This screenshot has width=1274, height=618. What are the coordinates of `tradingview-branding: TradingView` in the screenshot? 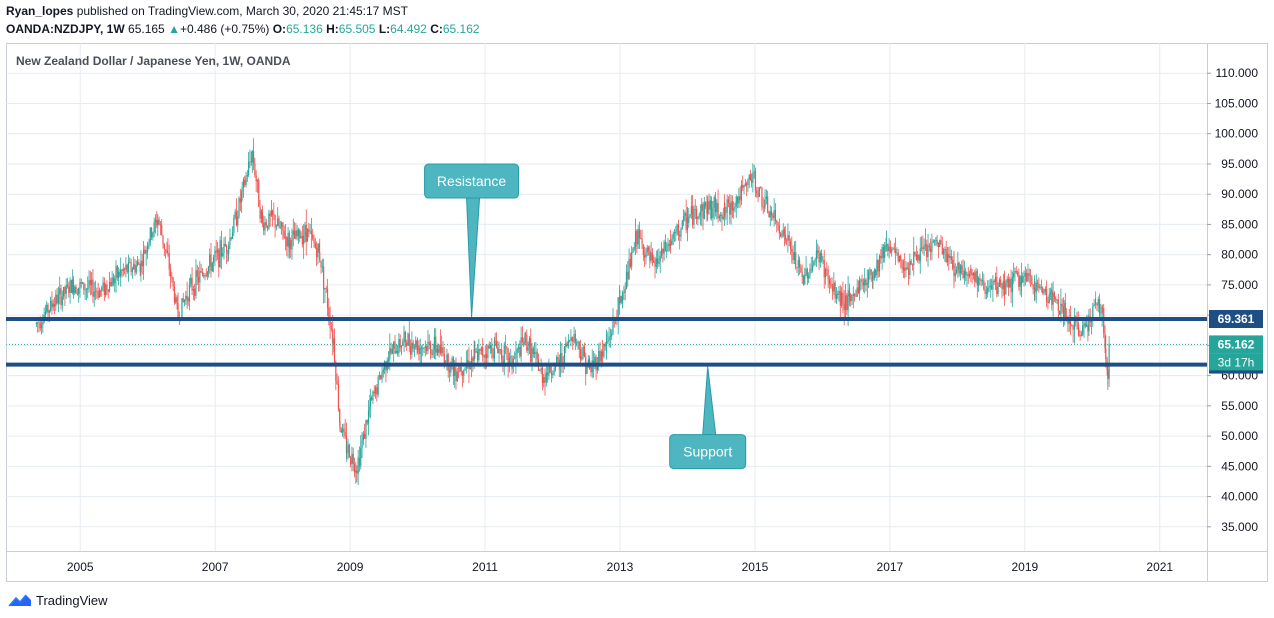 It's located at (58, 600).